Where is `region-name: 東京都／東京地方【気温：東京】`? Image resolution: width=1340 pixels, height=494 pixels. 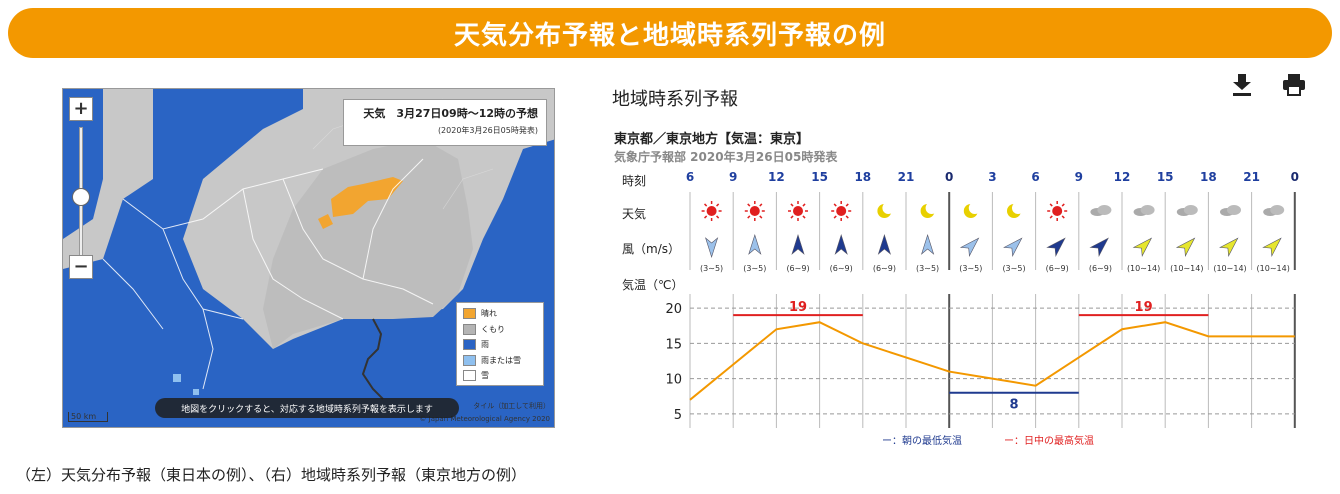 region-name: 東京都／東京地方【気温：東京】 is located at coordinates (712, 139).